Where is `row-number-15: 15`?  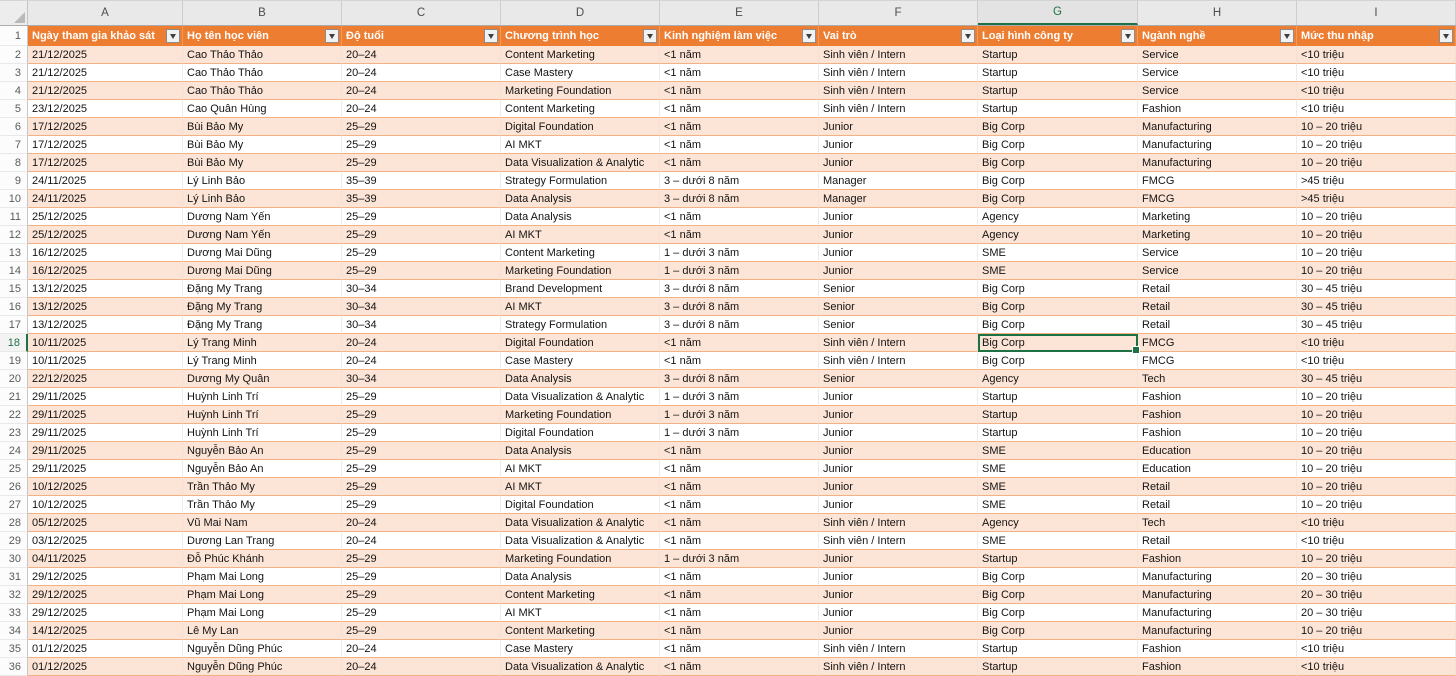 row-number-15: 15 is located at coordinates (14, 289).